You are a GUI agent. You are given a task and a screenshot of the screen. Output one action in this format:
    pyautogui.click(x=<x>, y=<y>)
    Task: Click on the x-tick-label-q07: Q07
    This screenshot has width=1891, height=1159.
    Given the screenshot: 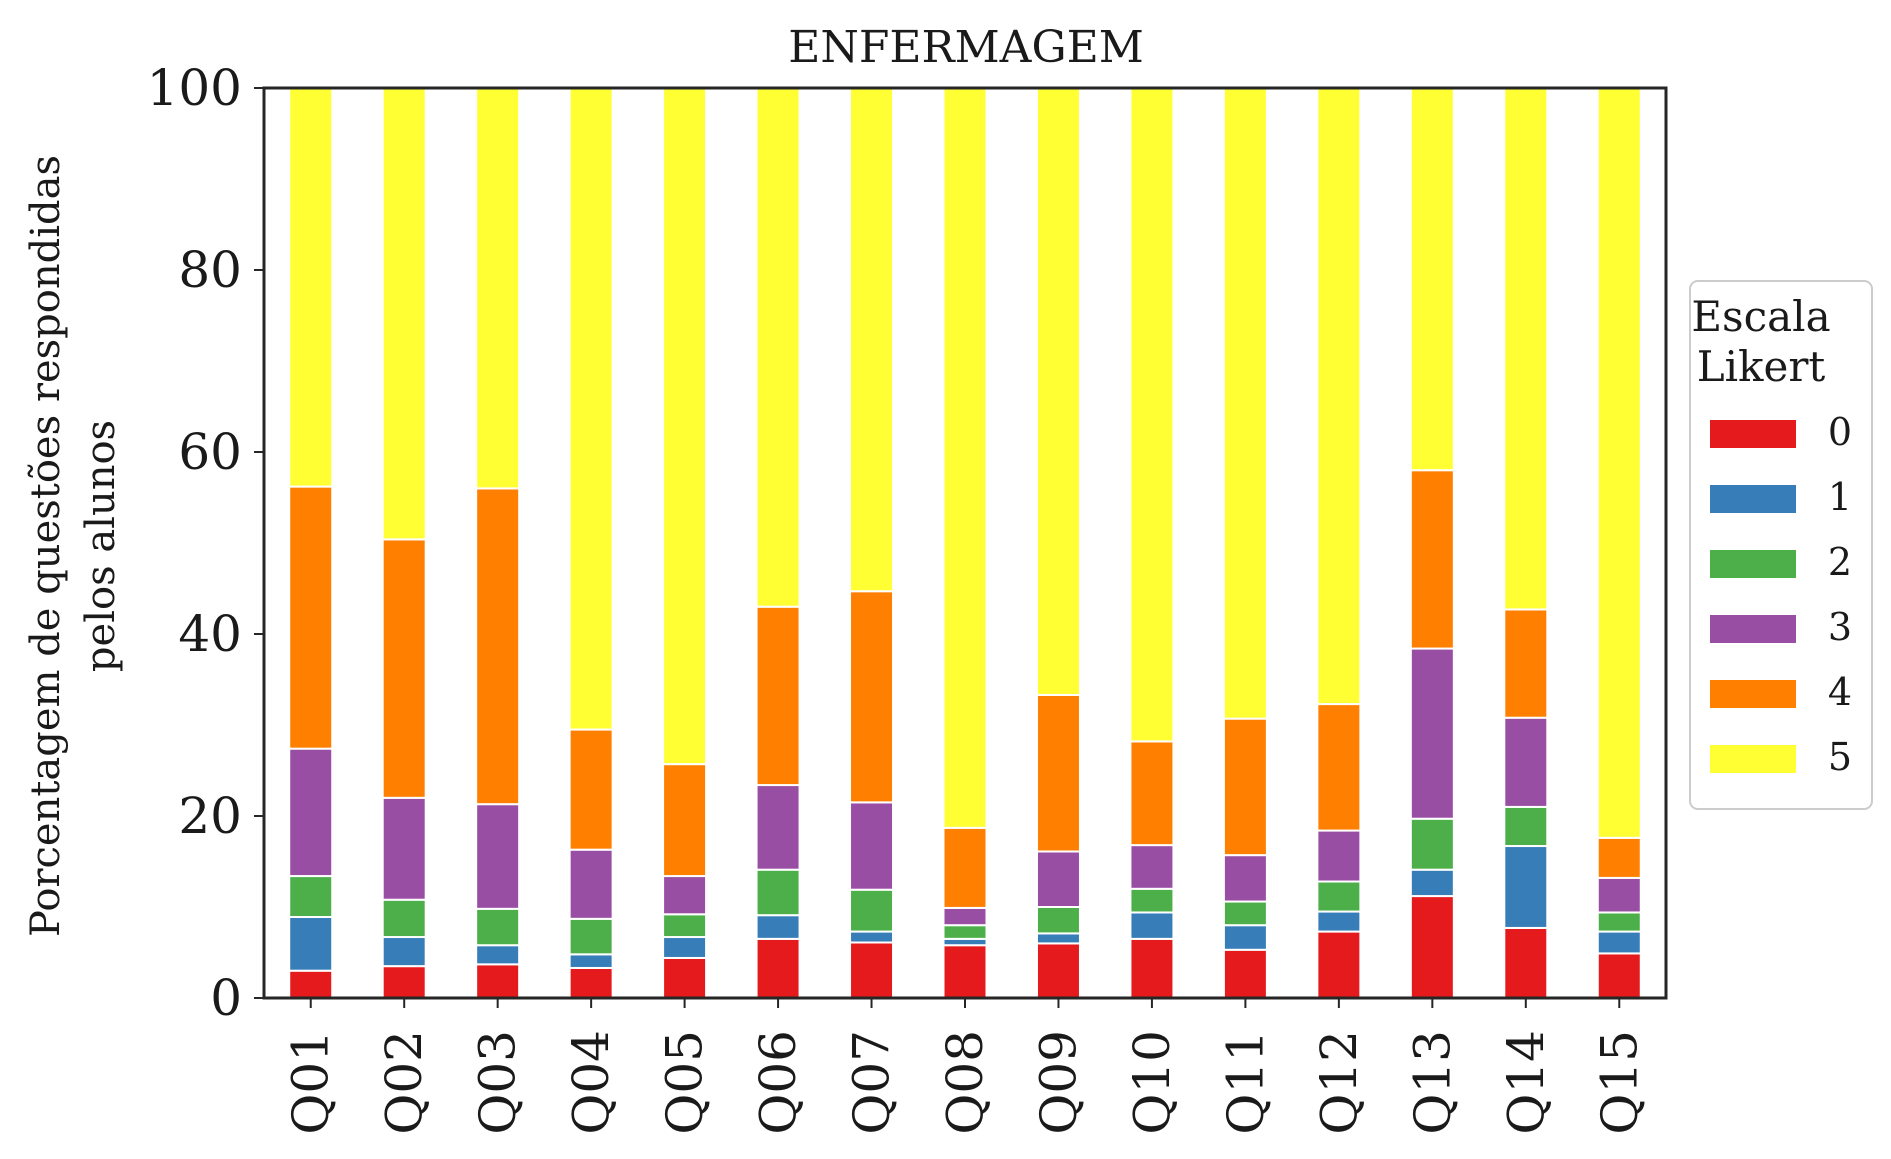 What is the action you would take?
    pyautogui.click(x=872, y=1082)
    